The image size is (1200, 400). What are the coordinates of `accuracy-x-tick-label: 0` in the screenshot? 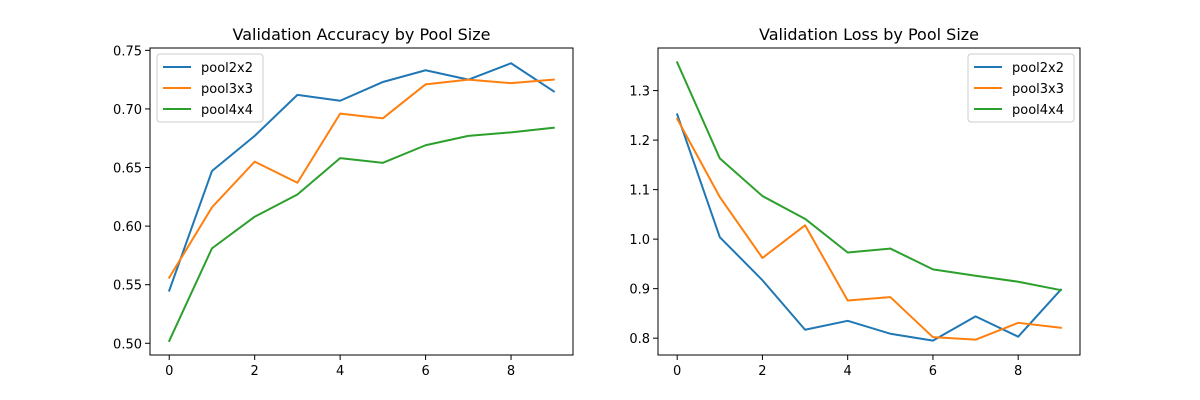 It's located at (169, 371).